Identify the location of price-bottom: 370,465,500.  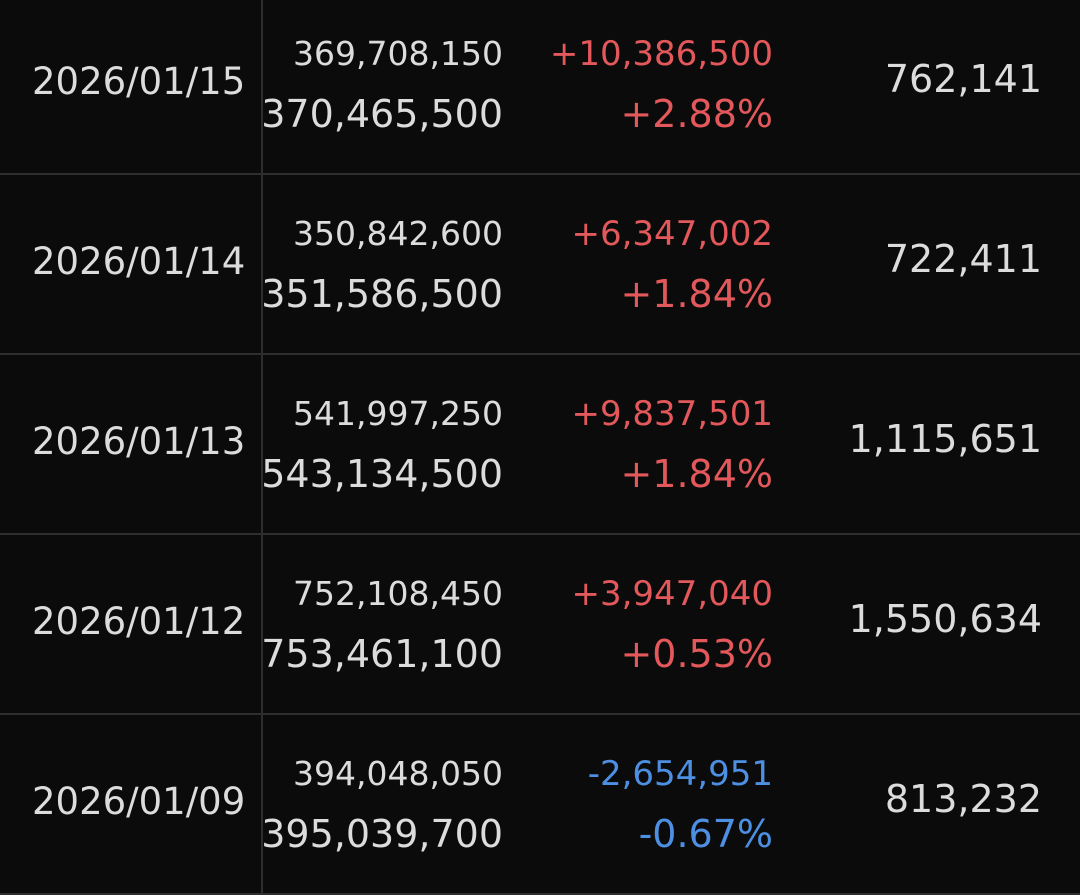
(382, 114).